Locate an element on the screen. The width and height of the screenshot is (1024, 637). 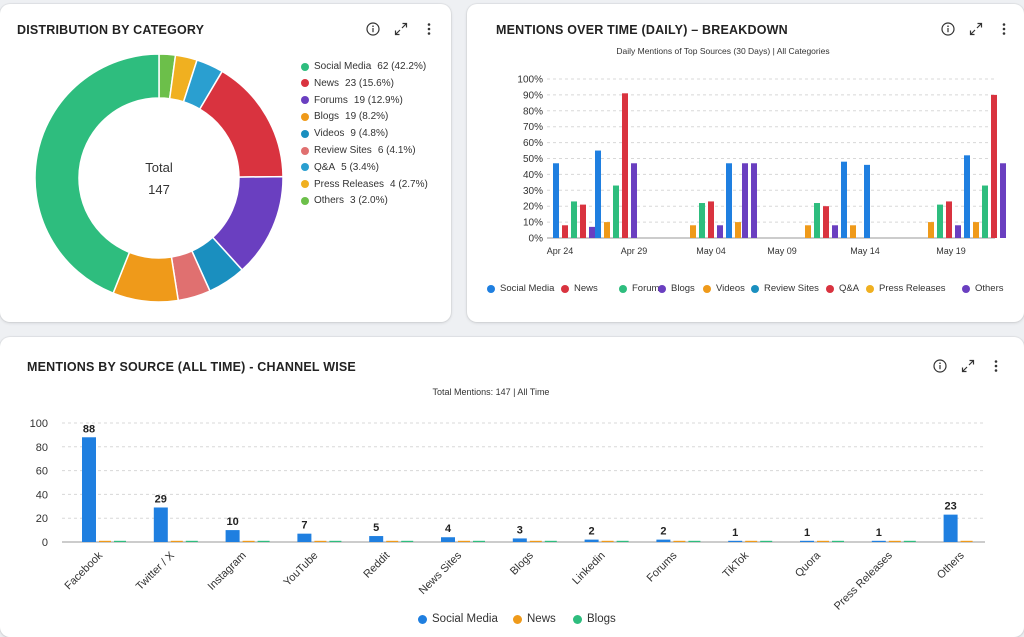
time-legend-item-press-releases: Press Releases is located at coordinates (906, 288).